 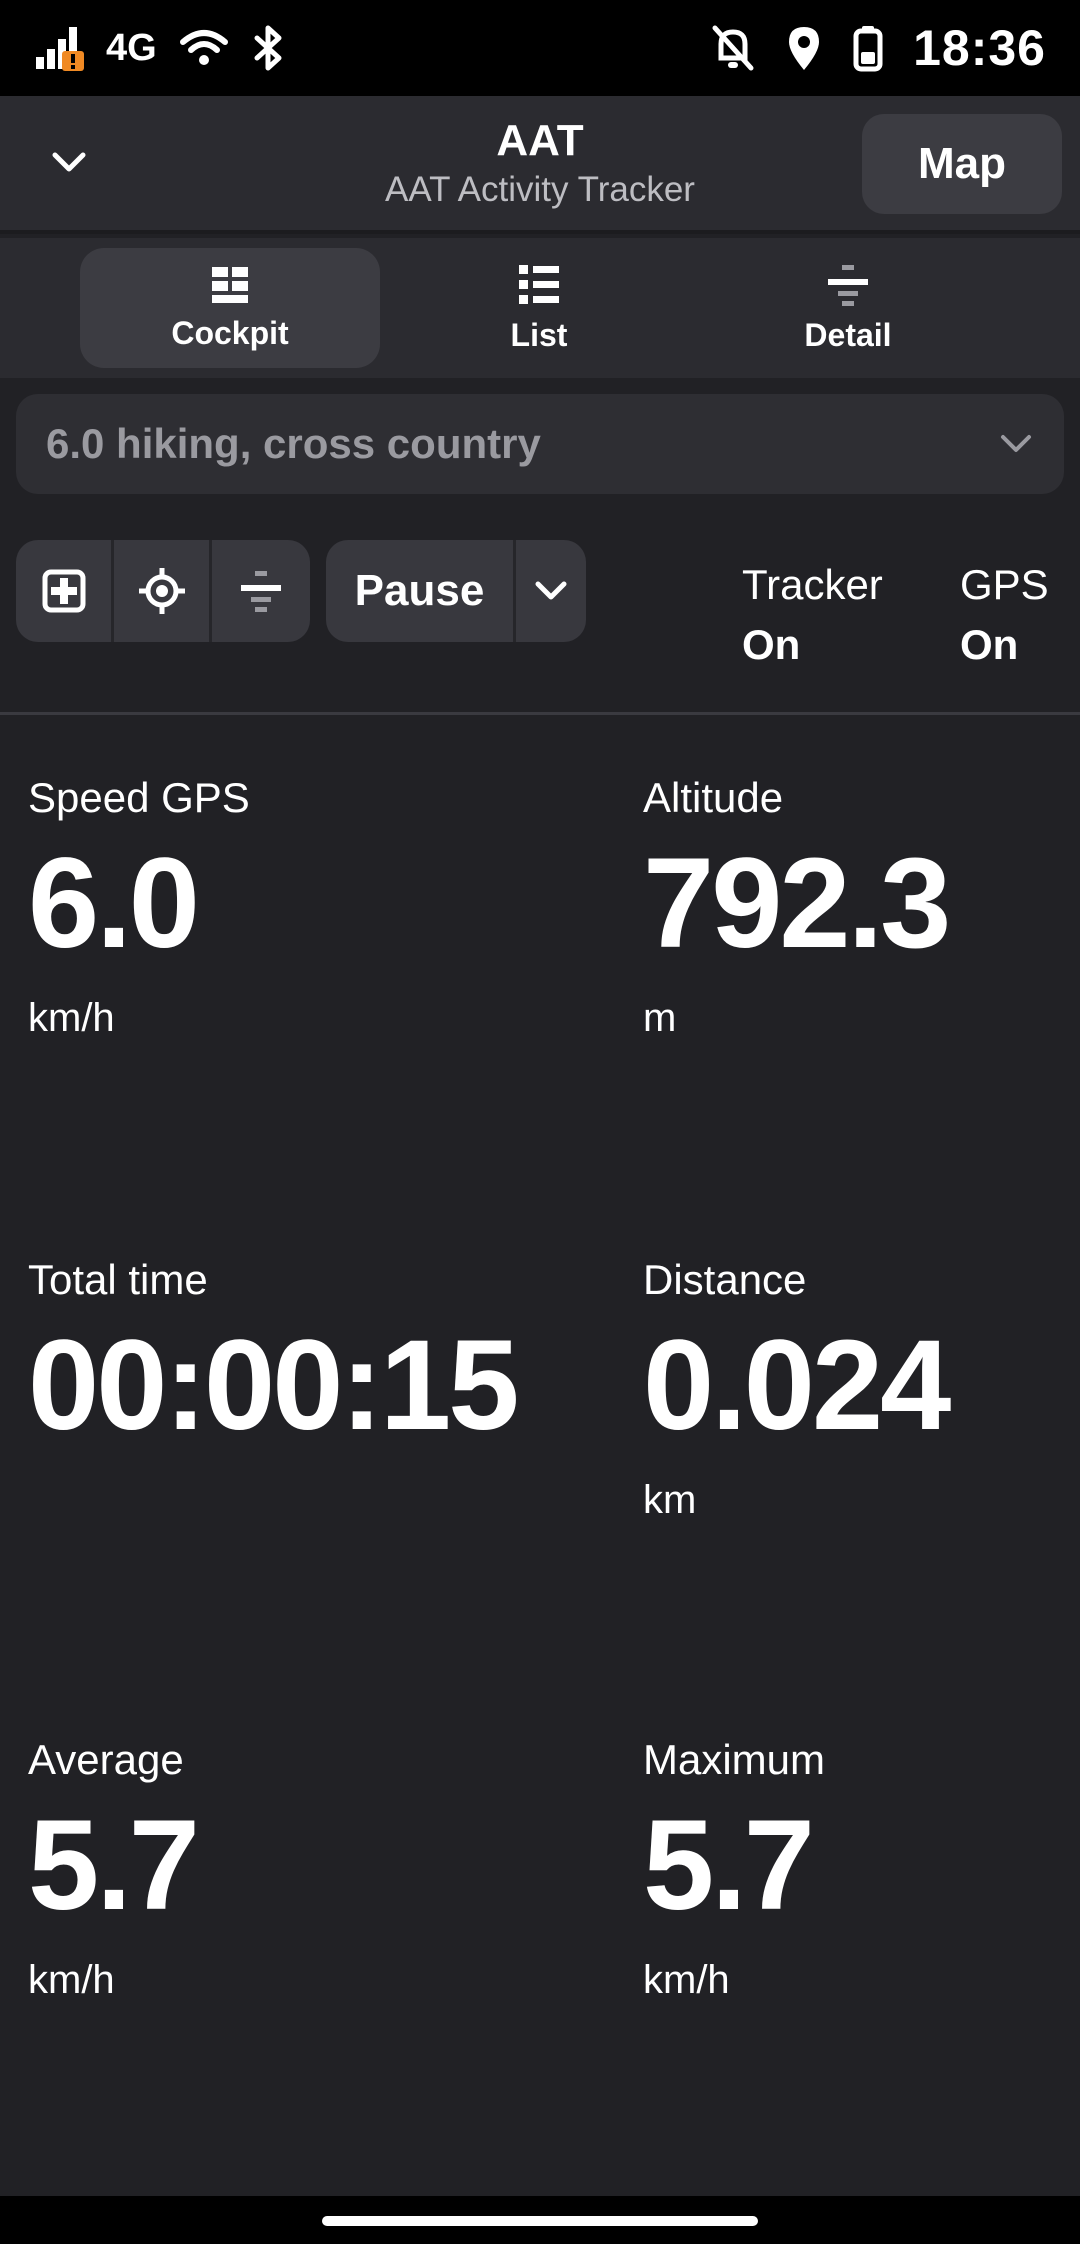 What do you see at coordinates (540, 140) in the screenshot?
I see `page-title: AAT` at bounding box center [540, 140].